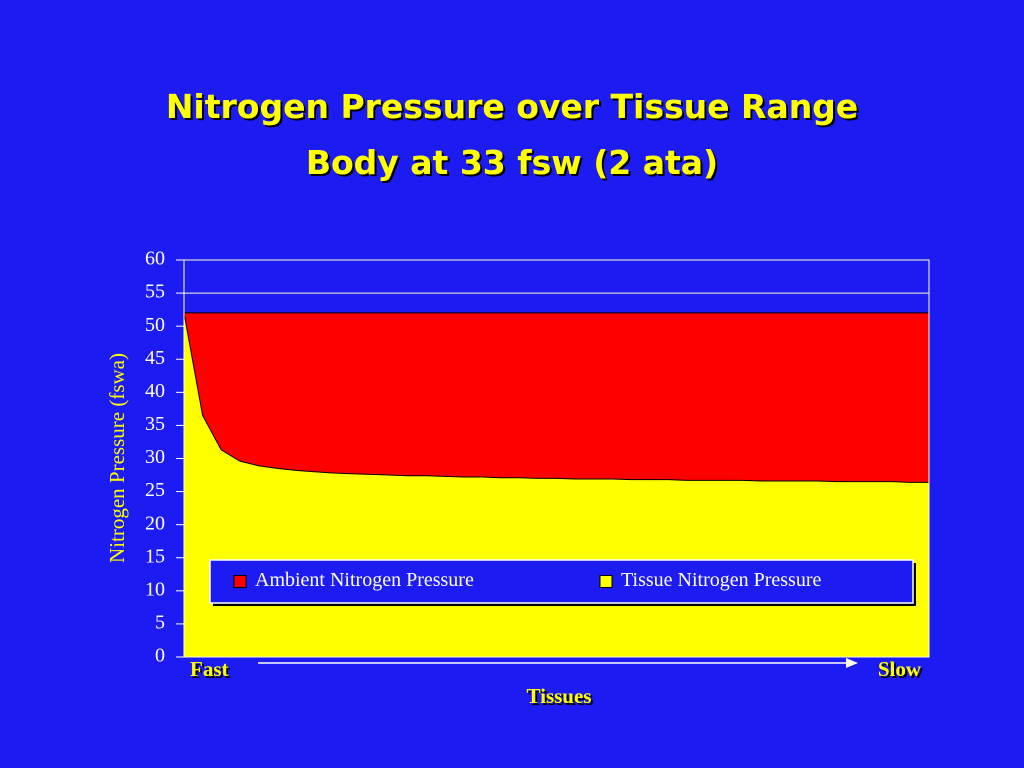 The height and width of the screenshot is (768, 1024). What do you see at coordinates (155, 523) in the screenshot?
I see `y-tick-label: 20` at bounding box center [155, 523].